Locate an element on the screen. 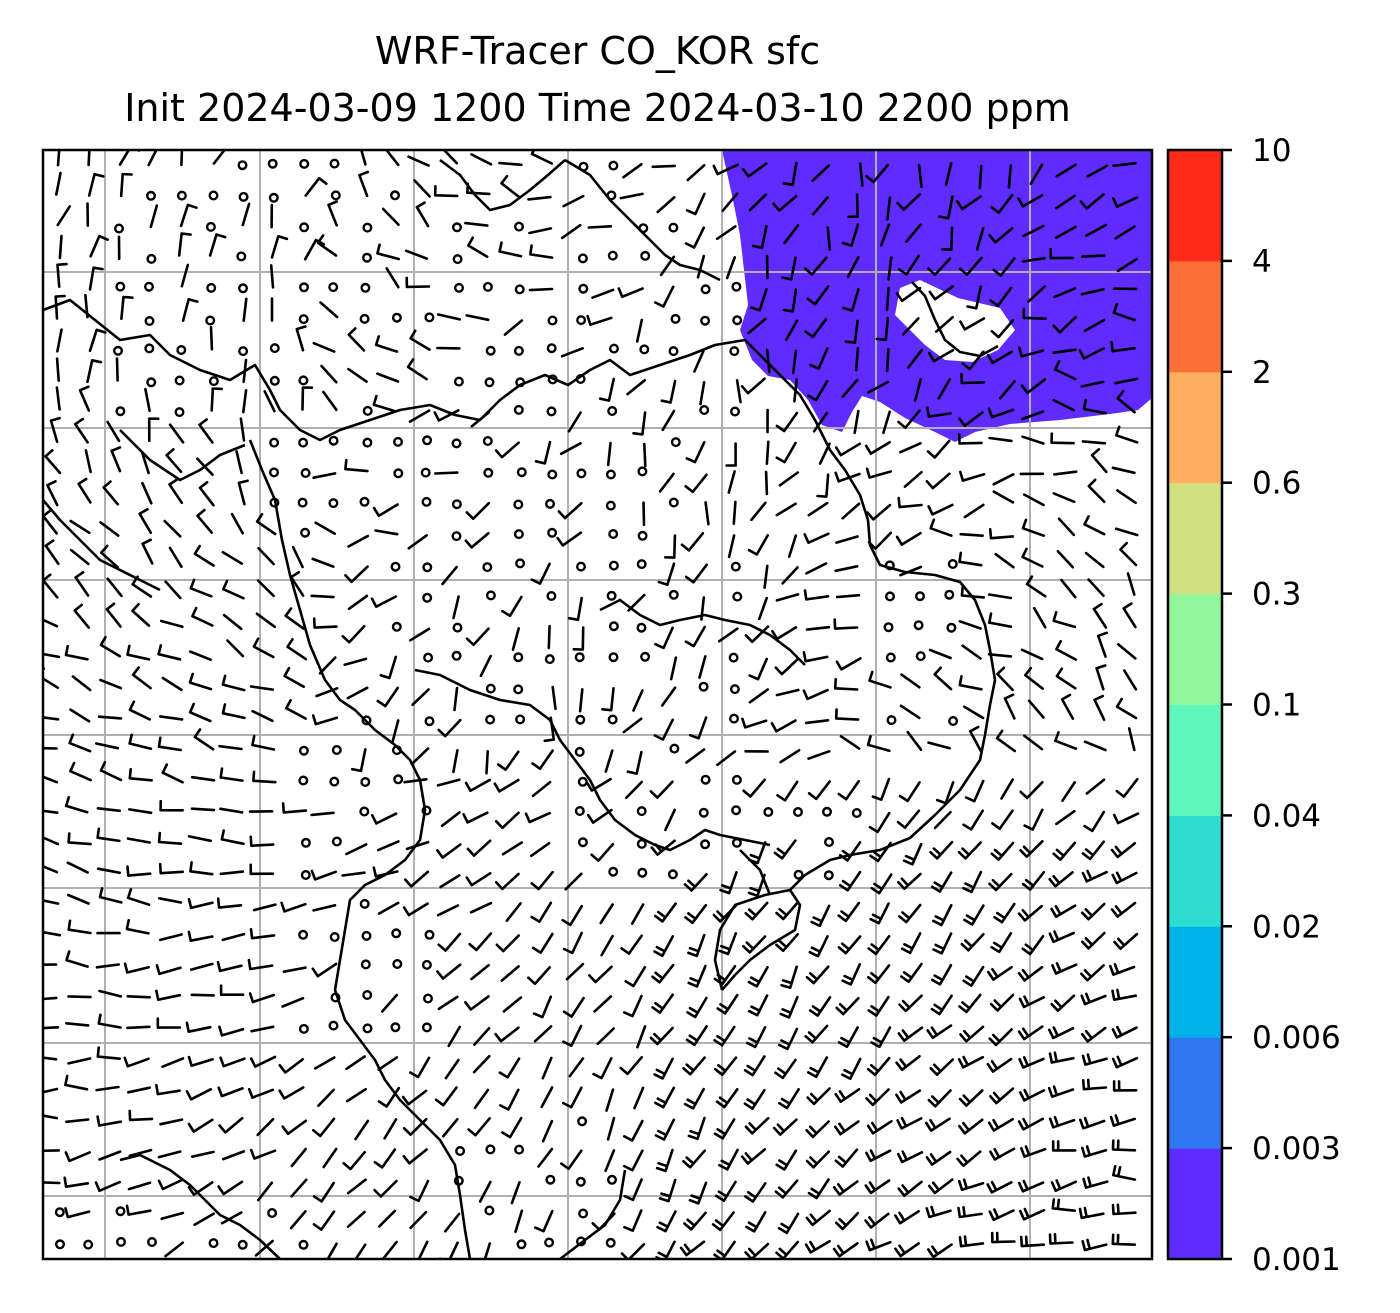 This screenshot has width=1400, height=1313. colorbar-tick-label: 10 is located at coordinates (1271, 151).